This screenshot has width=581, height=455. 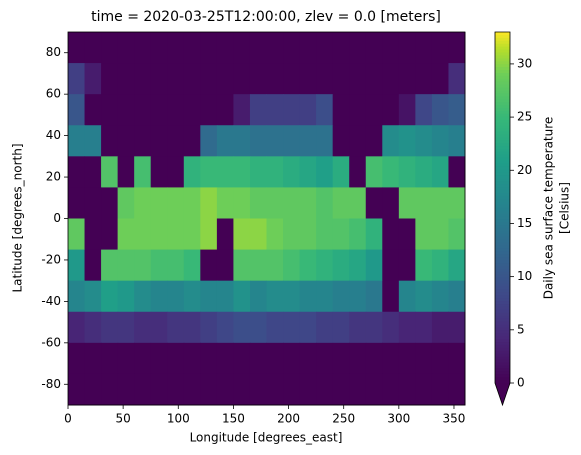 What do you see at coordinates (549, 208) in the screenshot?
I see `colorbar-label: Daily sea surface temperature` at bounding box center [549, 208].